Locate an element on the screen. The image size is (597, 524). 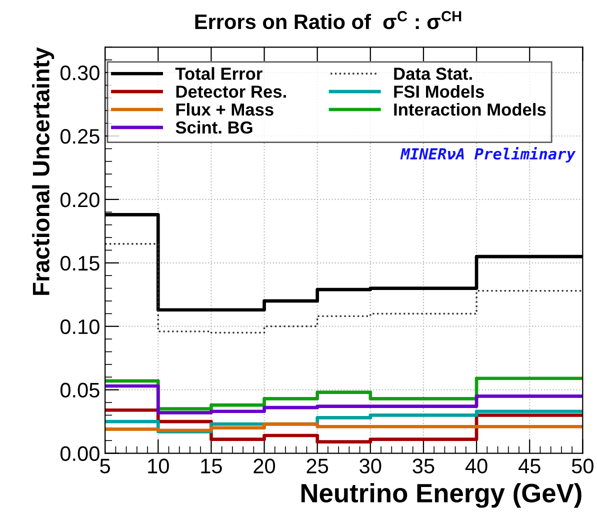
x-tick-label: 10 is located at coordinates (158, 466).